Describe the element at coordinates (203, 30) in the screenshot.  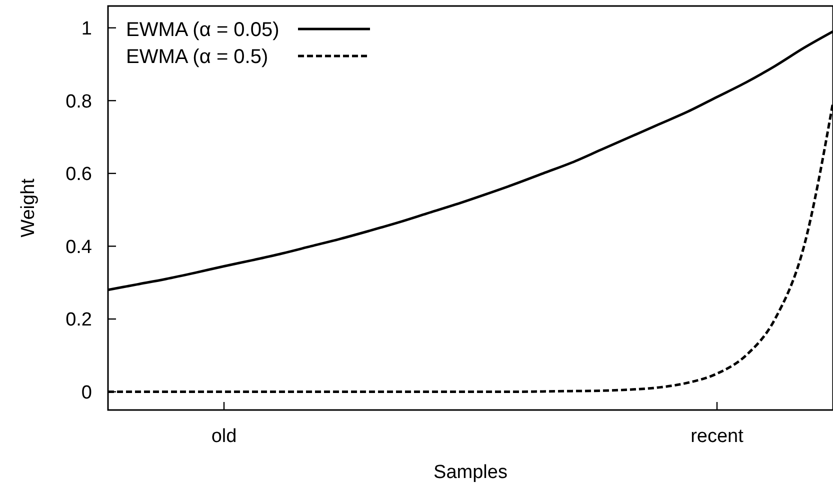
I see `legend-label: EWMA (α = 0.05)` at that location.